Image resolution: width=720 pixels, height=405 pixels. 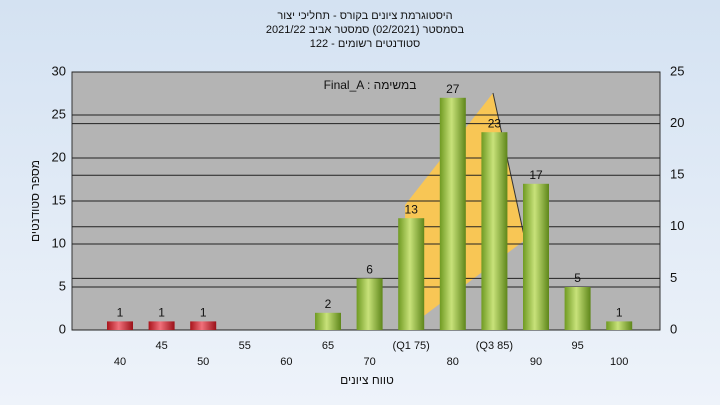 What do you see at coordinates (286, 362) in the screenshot?
I see `x-tick-label: 60` at bounding box center [286, 362].